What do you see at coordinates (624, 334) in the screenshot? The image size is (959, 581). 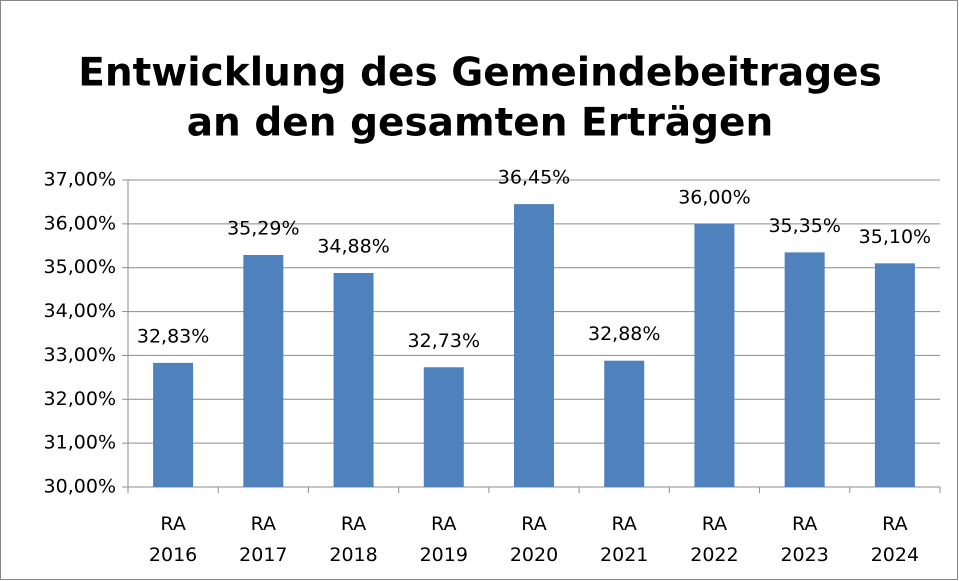 I see `data-label: 32,88%` at bounding box center [624, 334].